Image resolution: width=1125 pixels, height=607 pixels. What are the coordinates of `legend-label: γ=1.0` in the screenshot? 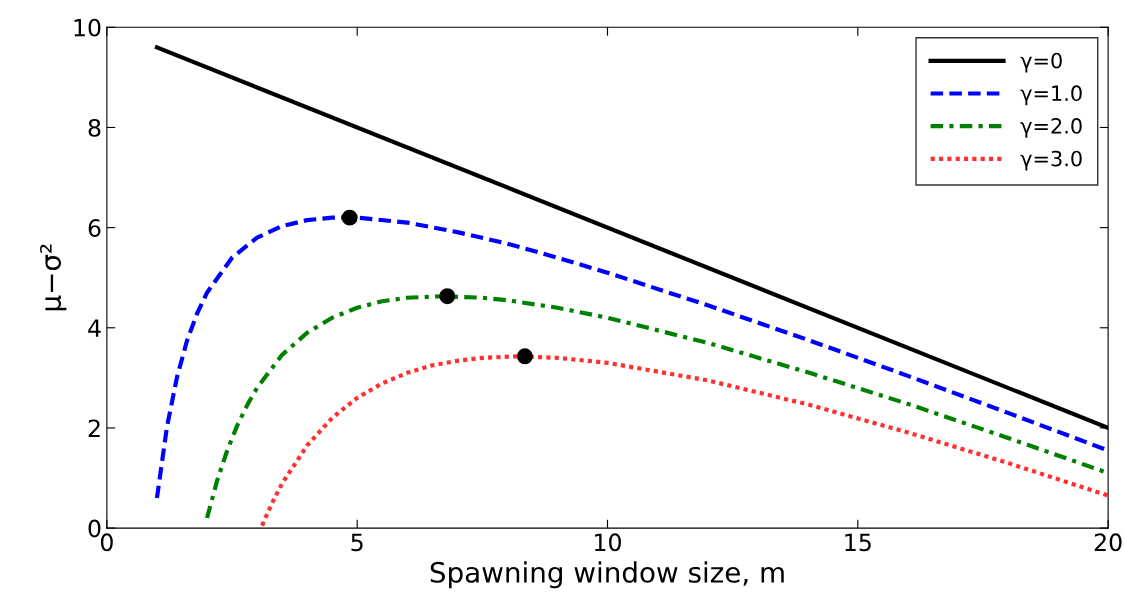 It's located at (1051, 95).